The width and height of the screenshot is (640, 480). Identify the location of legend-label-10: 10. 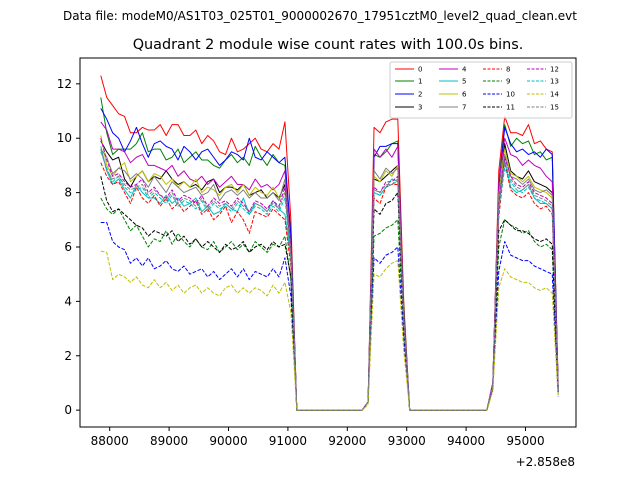
(510, 95).